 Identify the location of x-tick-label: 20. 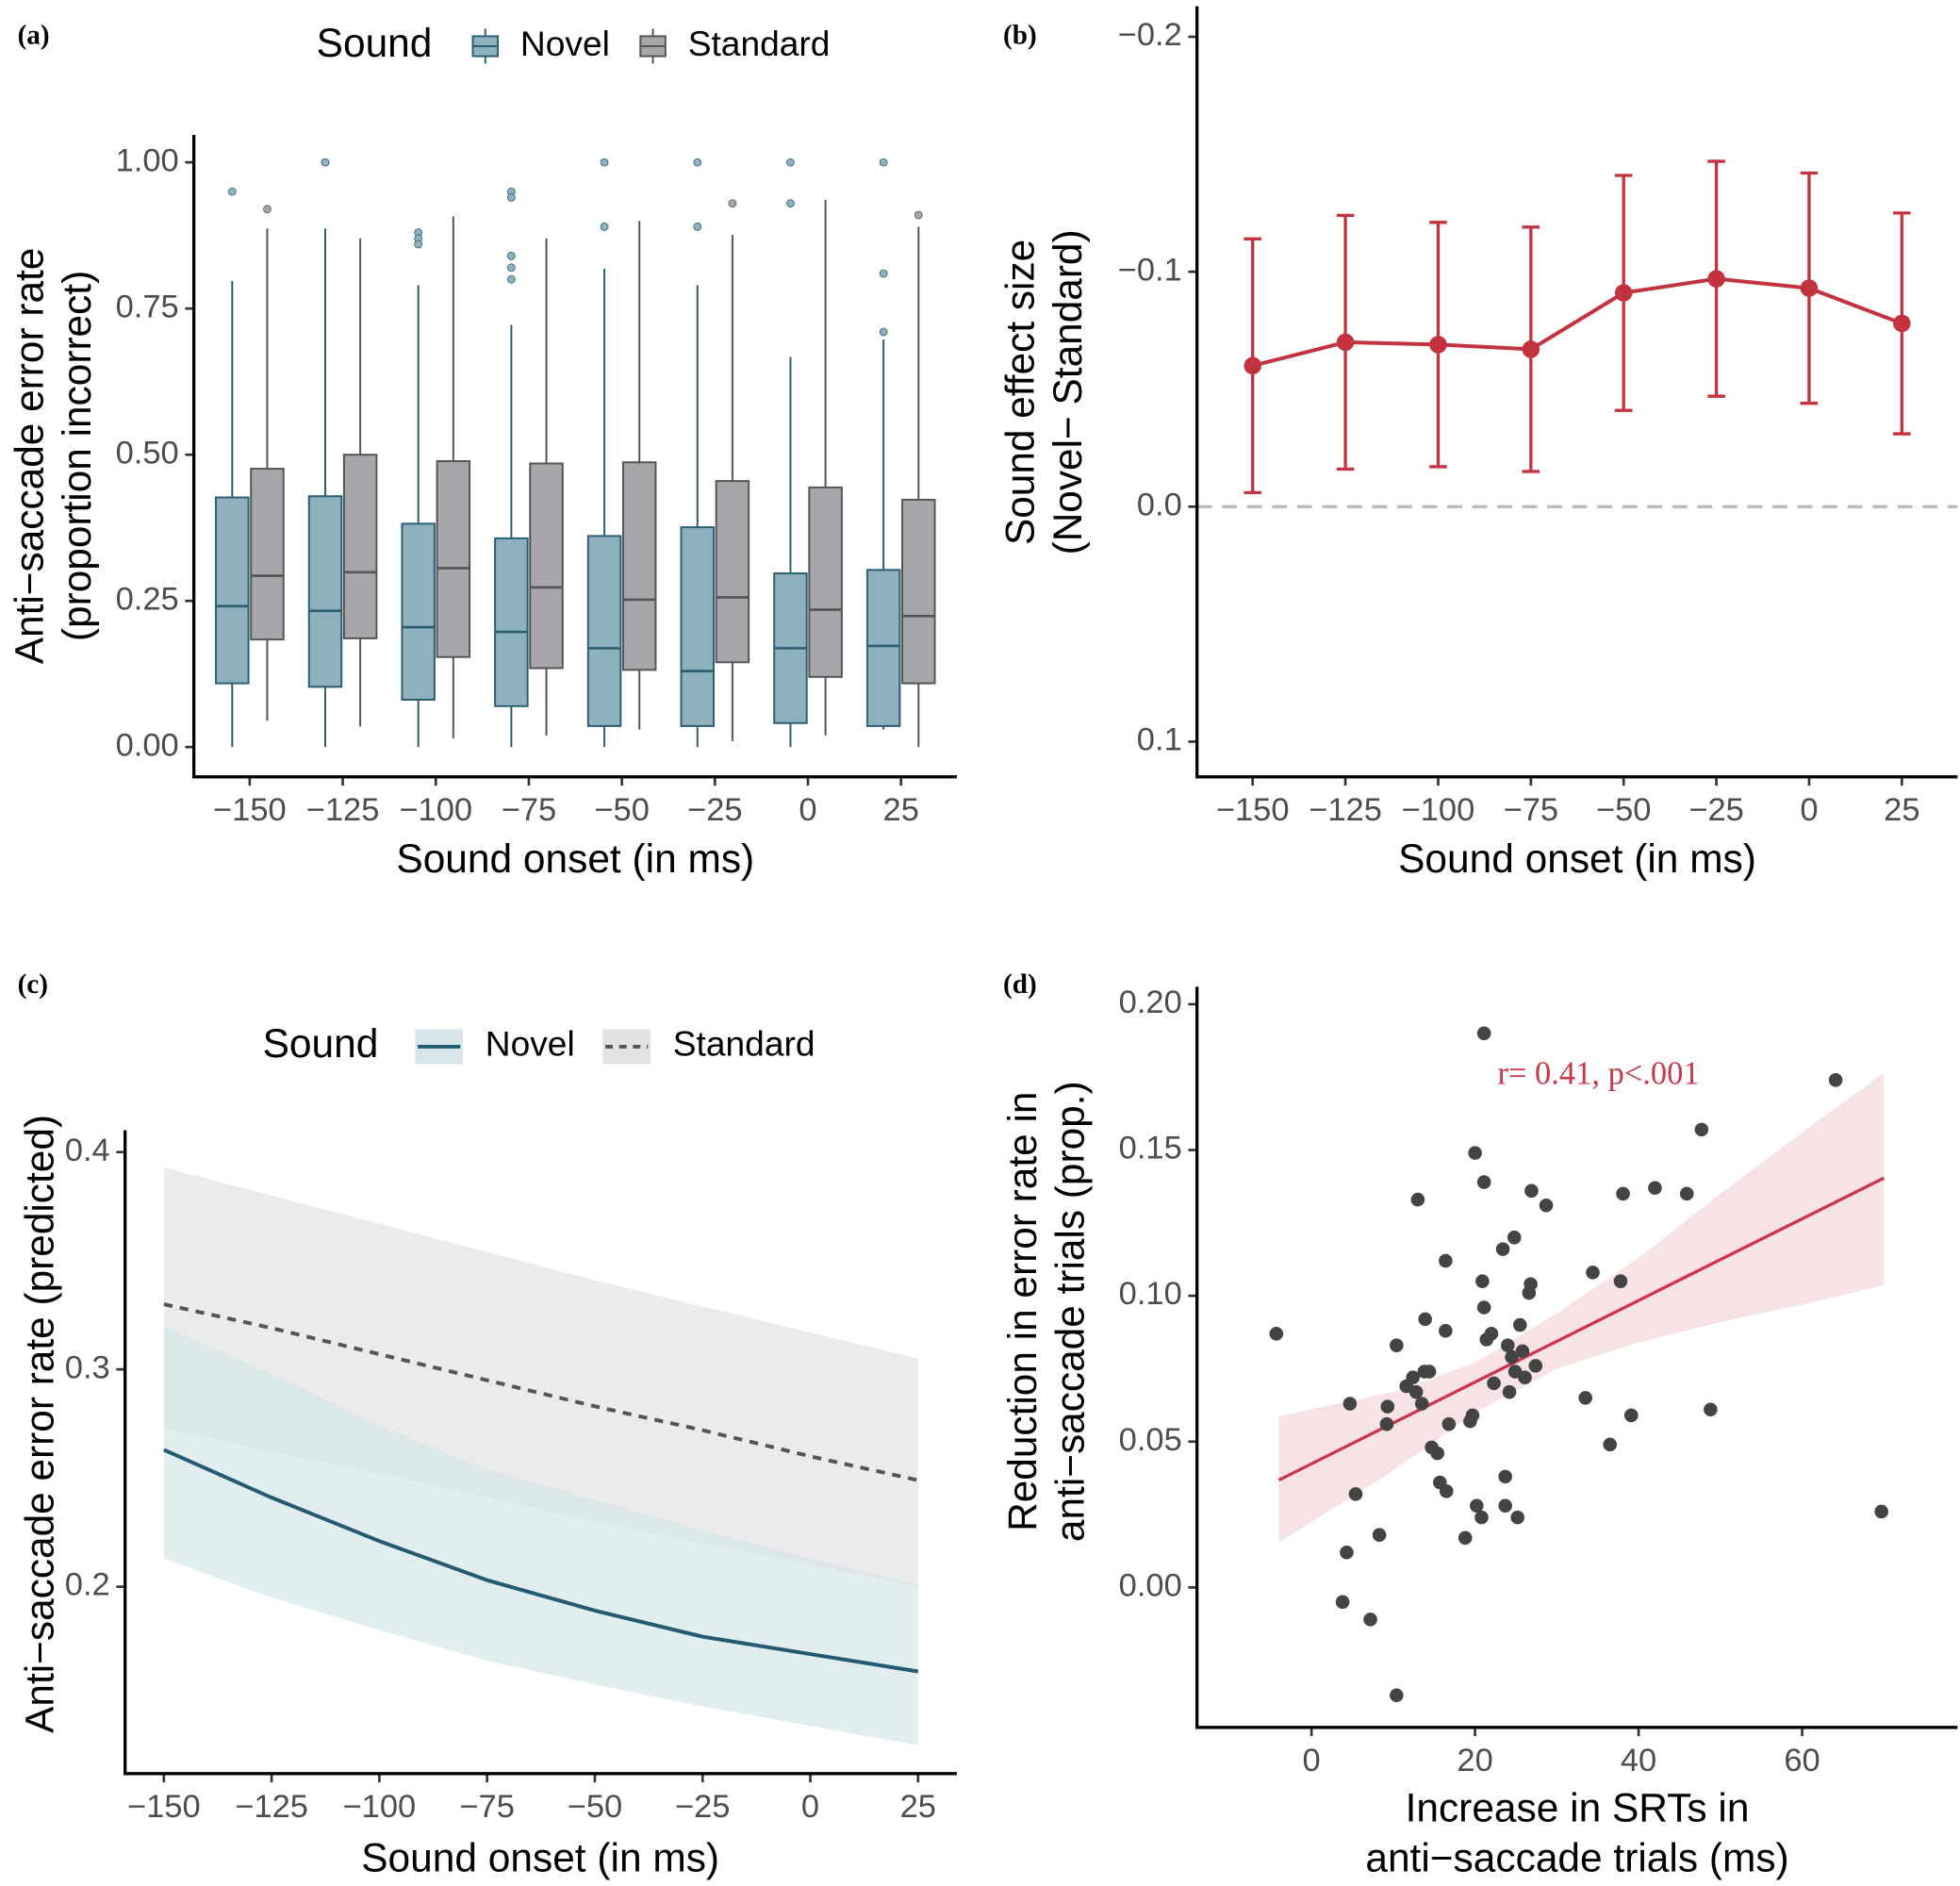
(1475, 1760).